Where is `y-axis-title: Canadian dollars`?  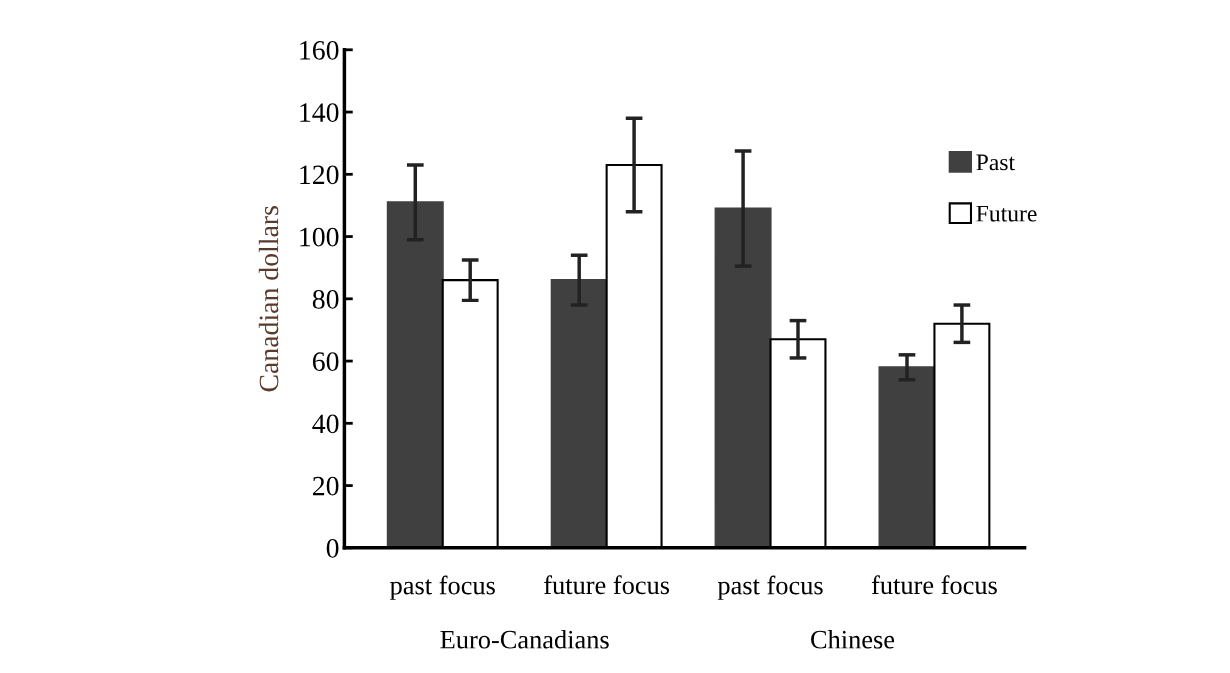
y-axis-title: Canadian dollars is located at coordinates (268, 299).